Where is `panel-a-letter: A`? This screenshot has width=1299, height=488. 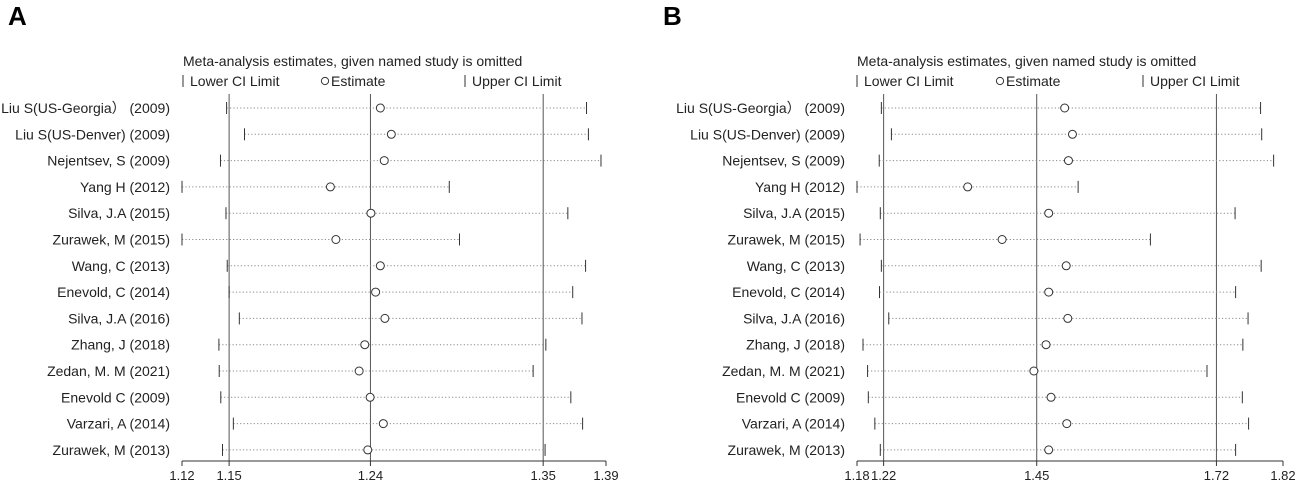 panel-a-letter: A is located at coordinates (17, 16).